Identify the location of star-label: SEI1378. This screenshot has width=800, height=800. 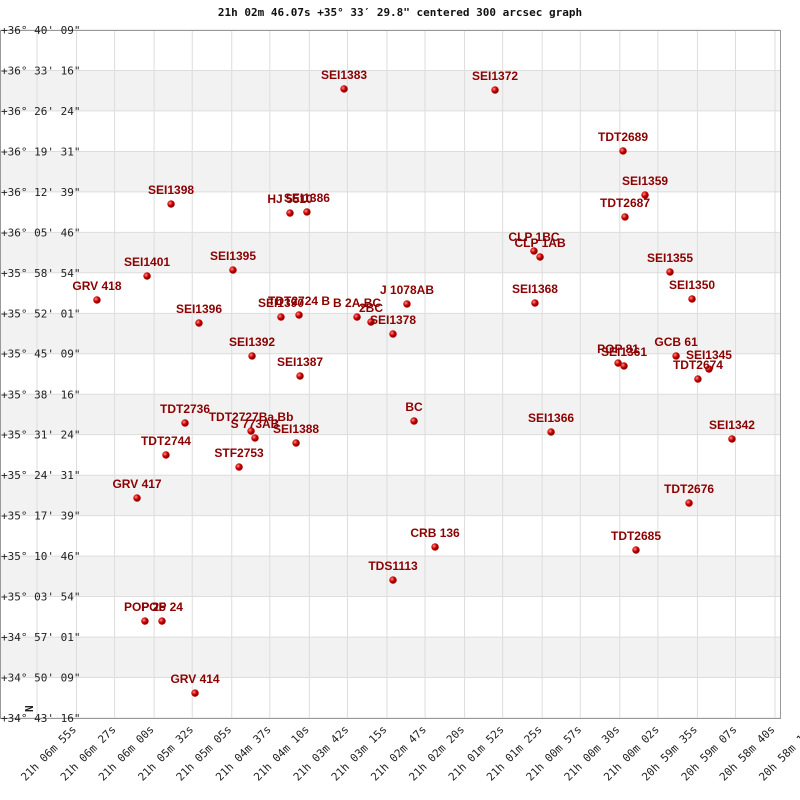
(393, 320).